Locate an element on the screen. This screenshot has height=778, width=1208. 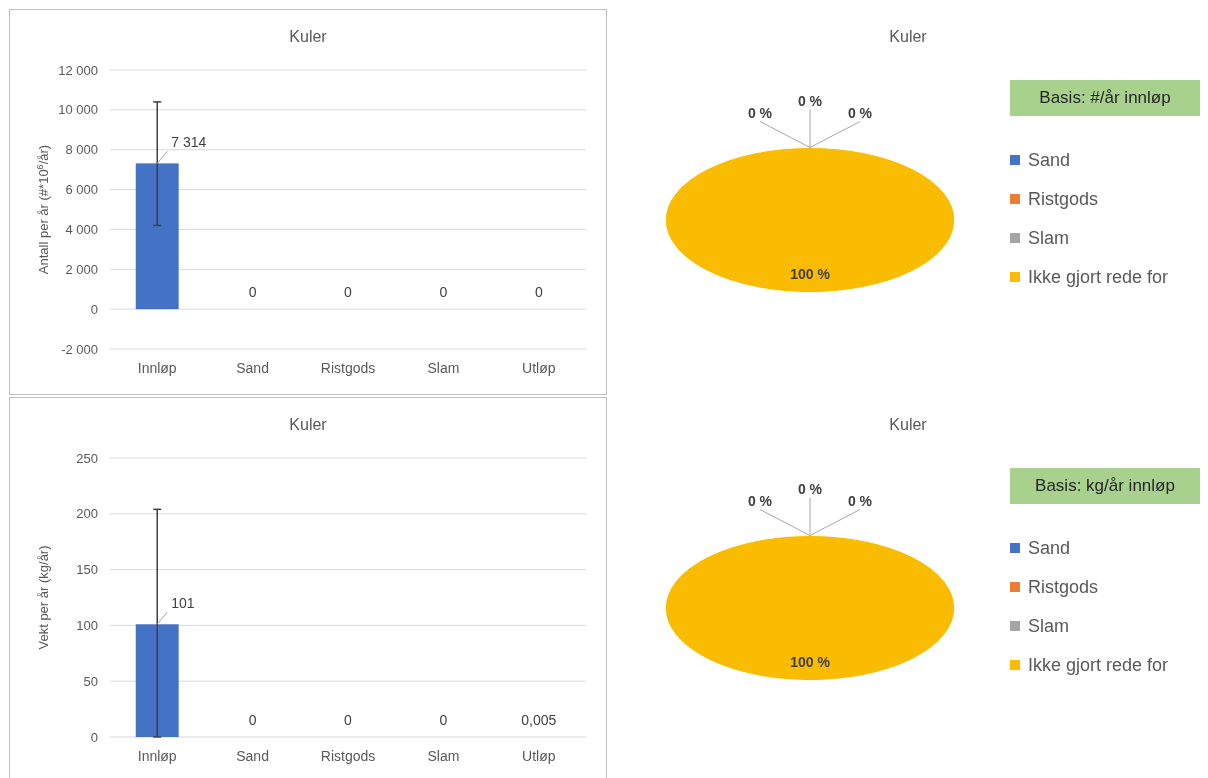
y-tick-label: 6 000 is located at coordinates (81, 190).